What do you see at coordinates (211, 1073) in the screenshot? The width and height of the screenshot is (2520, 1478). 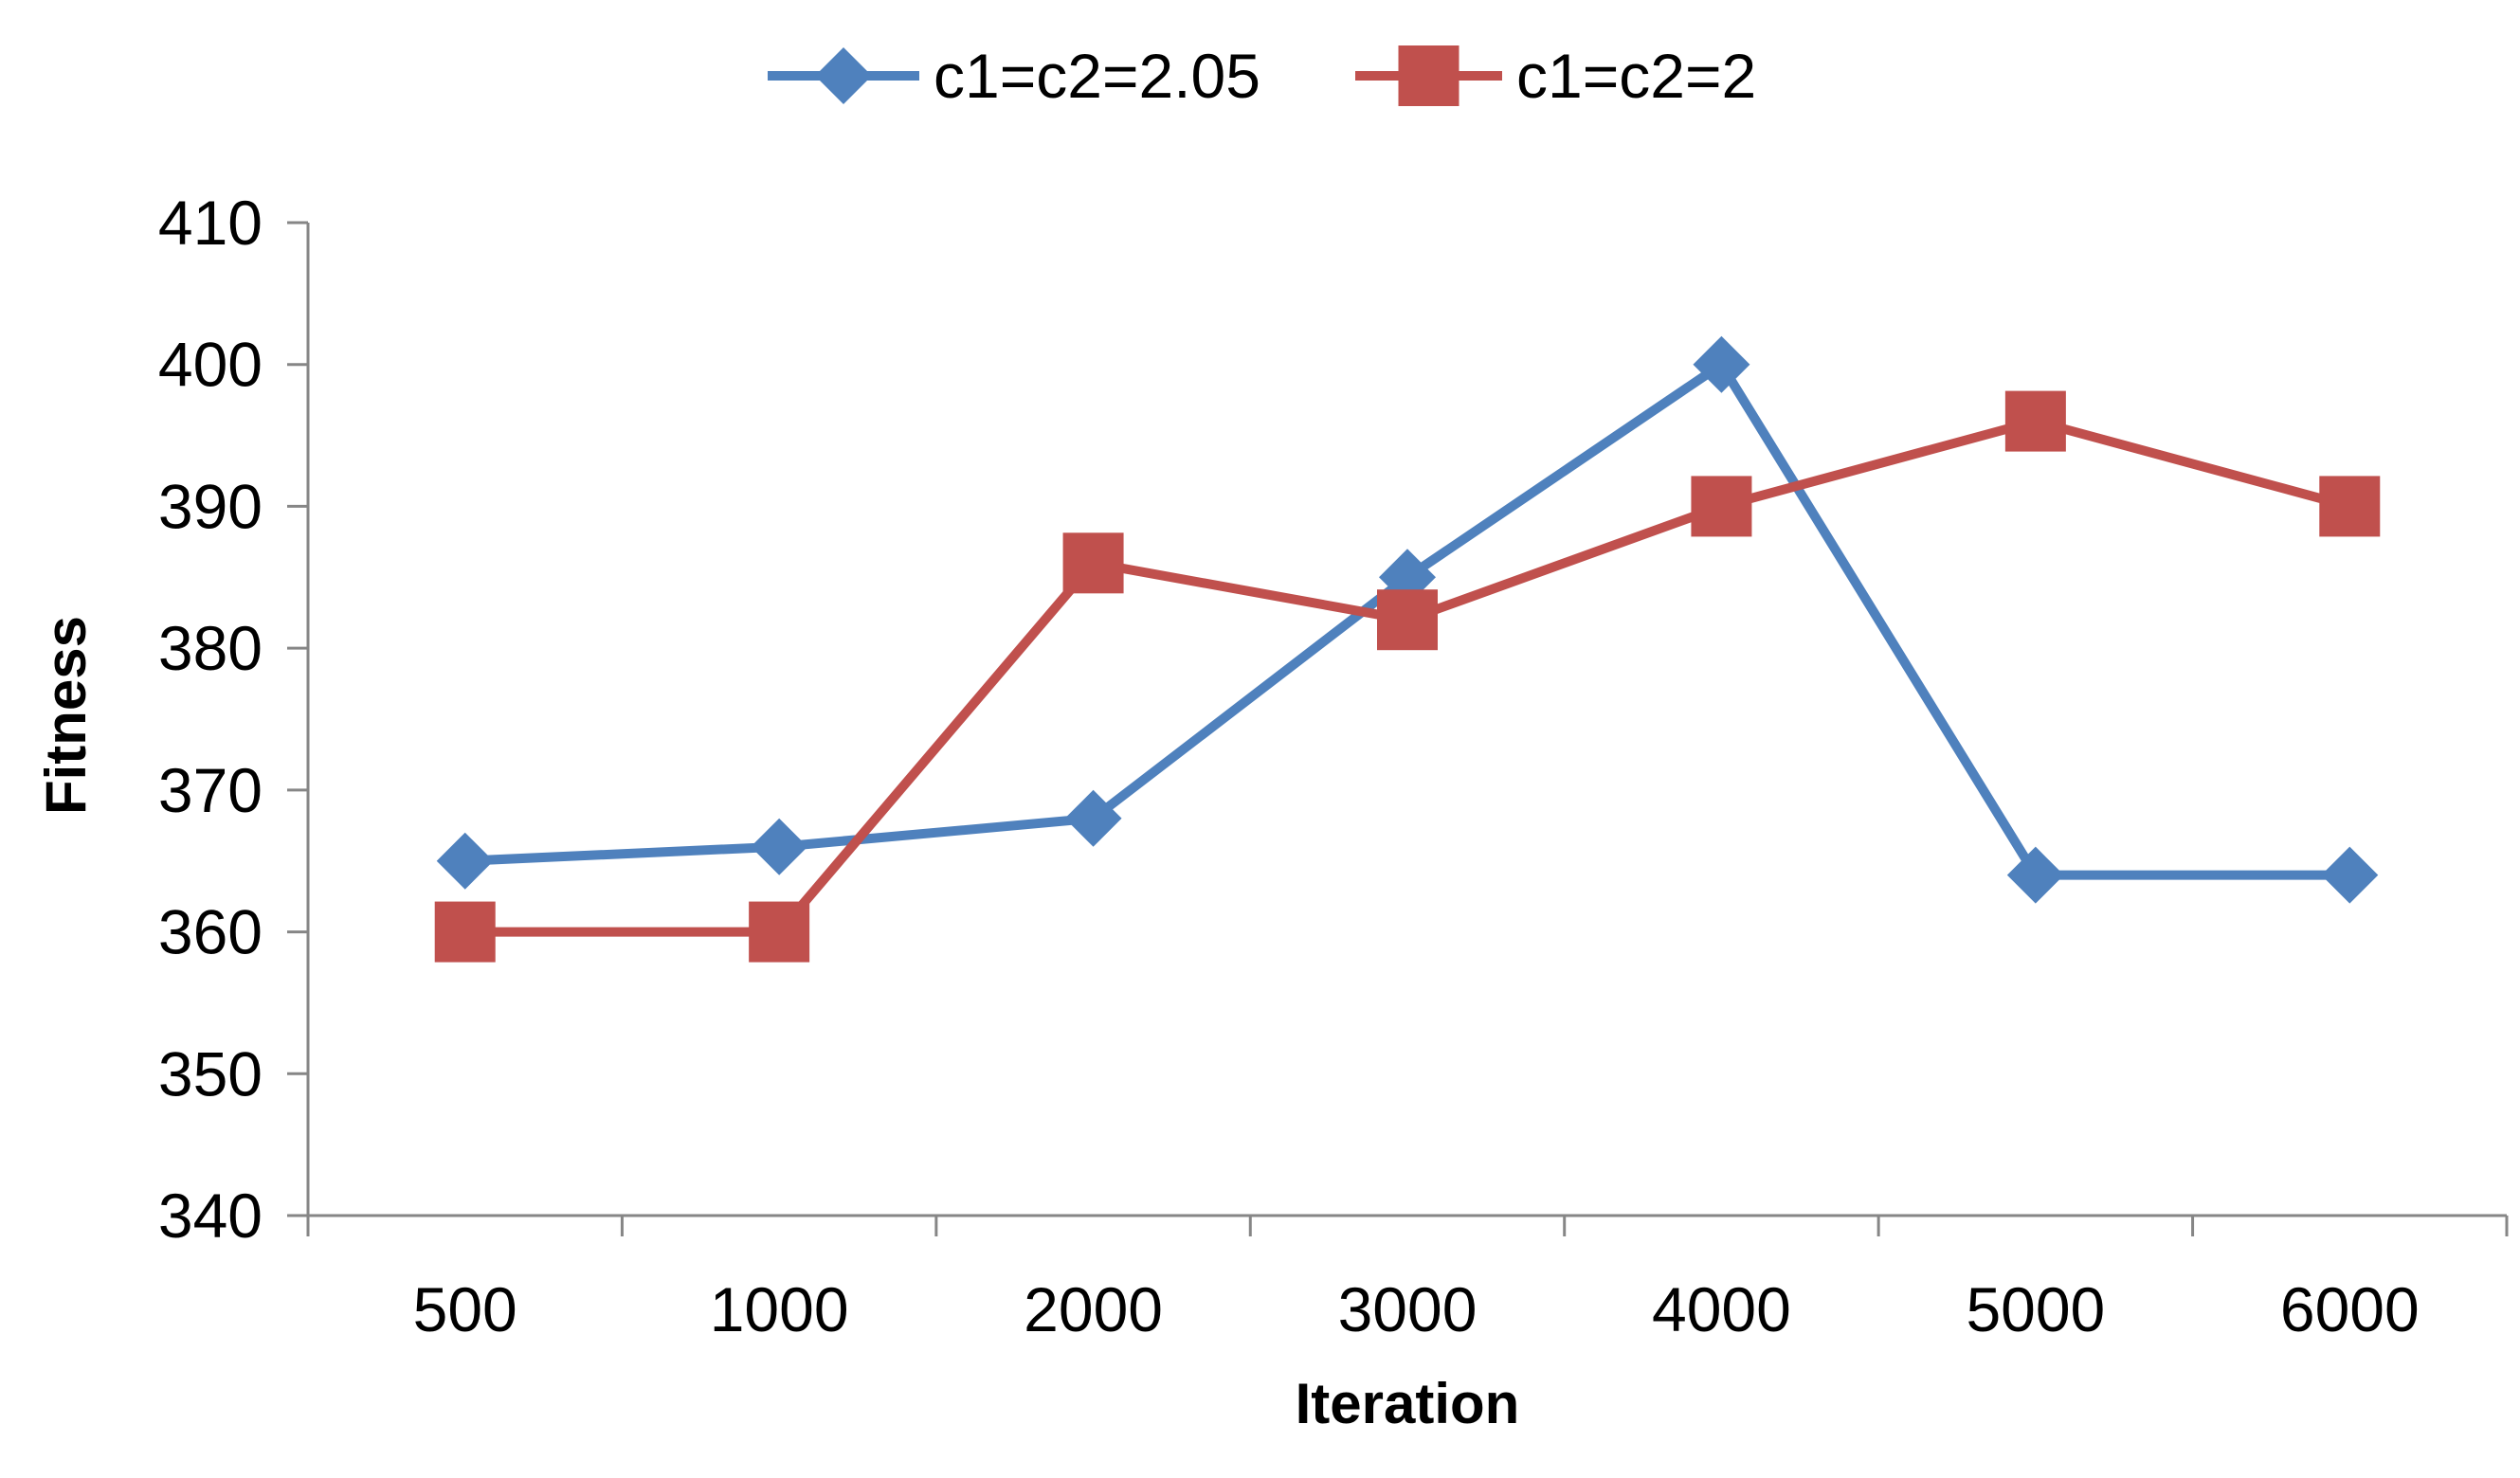 I see `y-tick-label: 350` at bounding box center [211, 1073].